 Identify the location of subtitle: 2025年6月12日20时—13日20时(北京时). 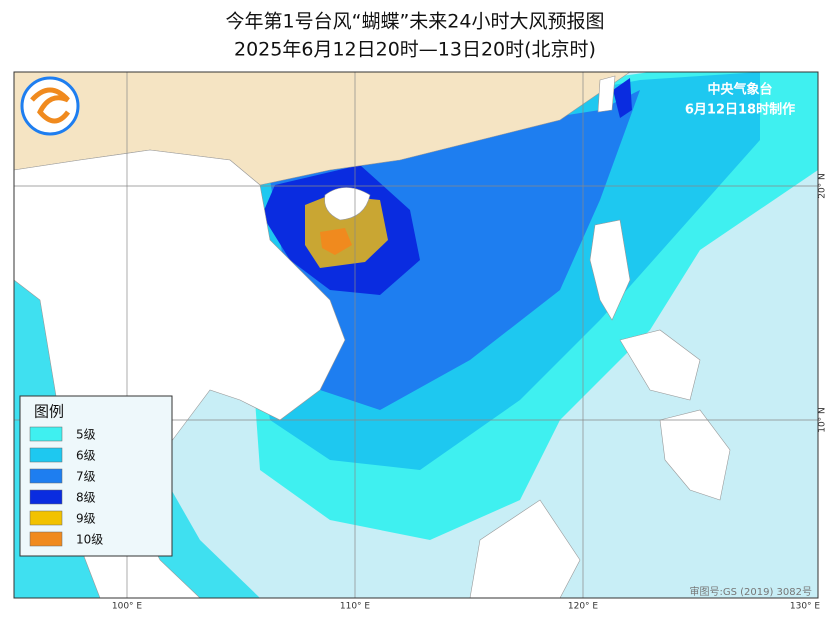
(415, 50).